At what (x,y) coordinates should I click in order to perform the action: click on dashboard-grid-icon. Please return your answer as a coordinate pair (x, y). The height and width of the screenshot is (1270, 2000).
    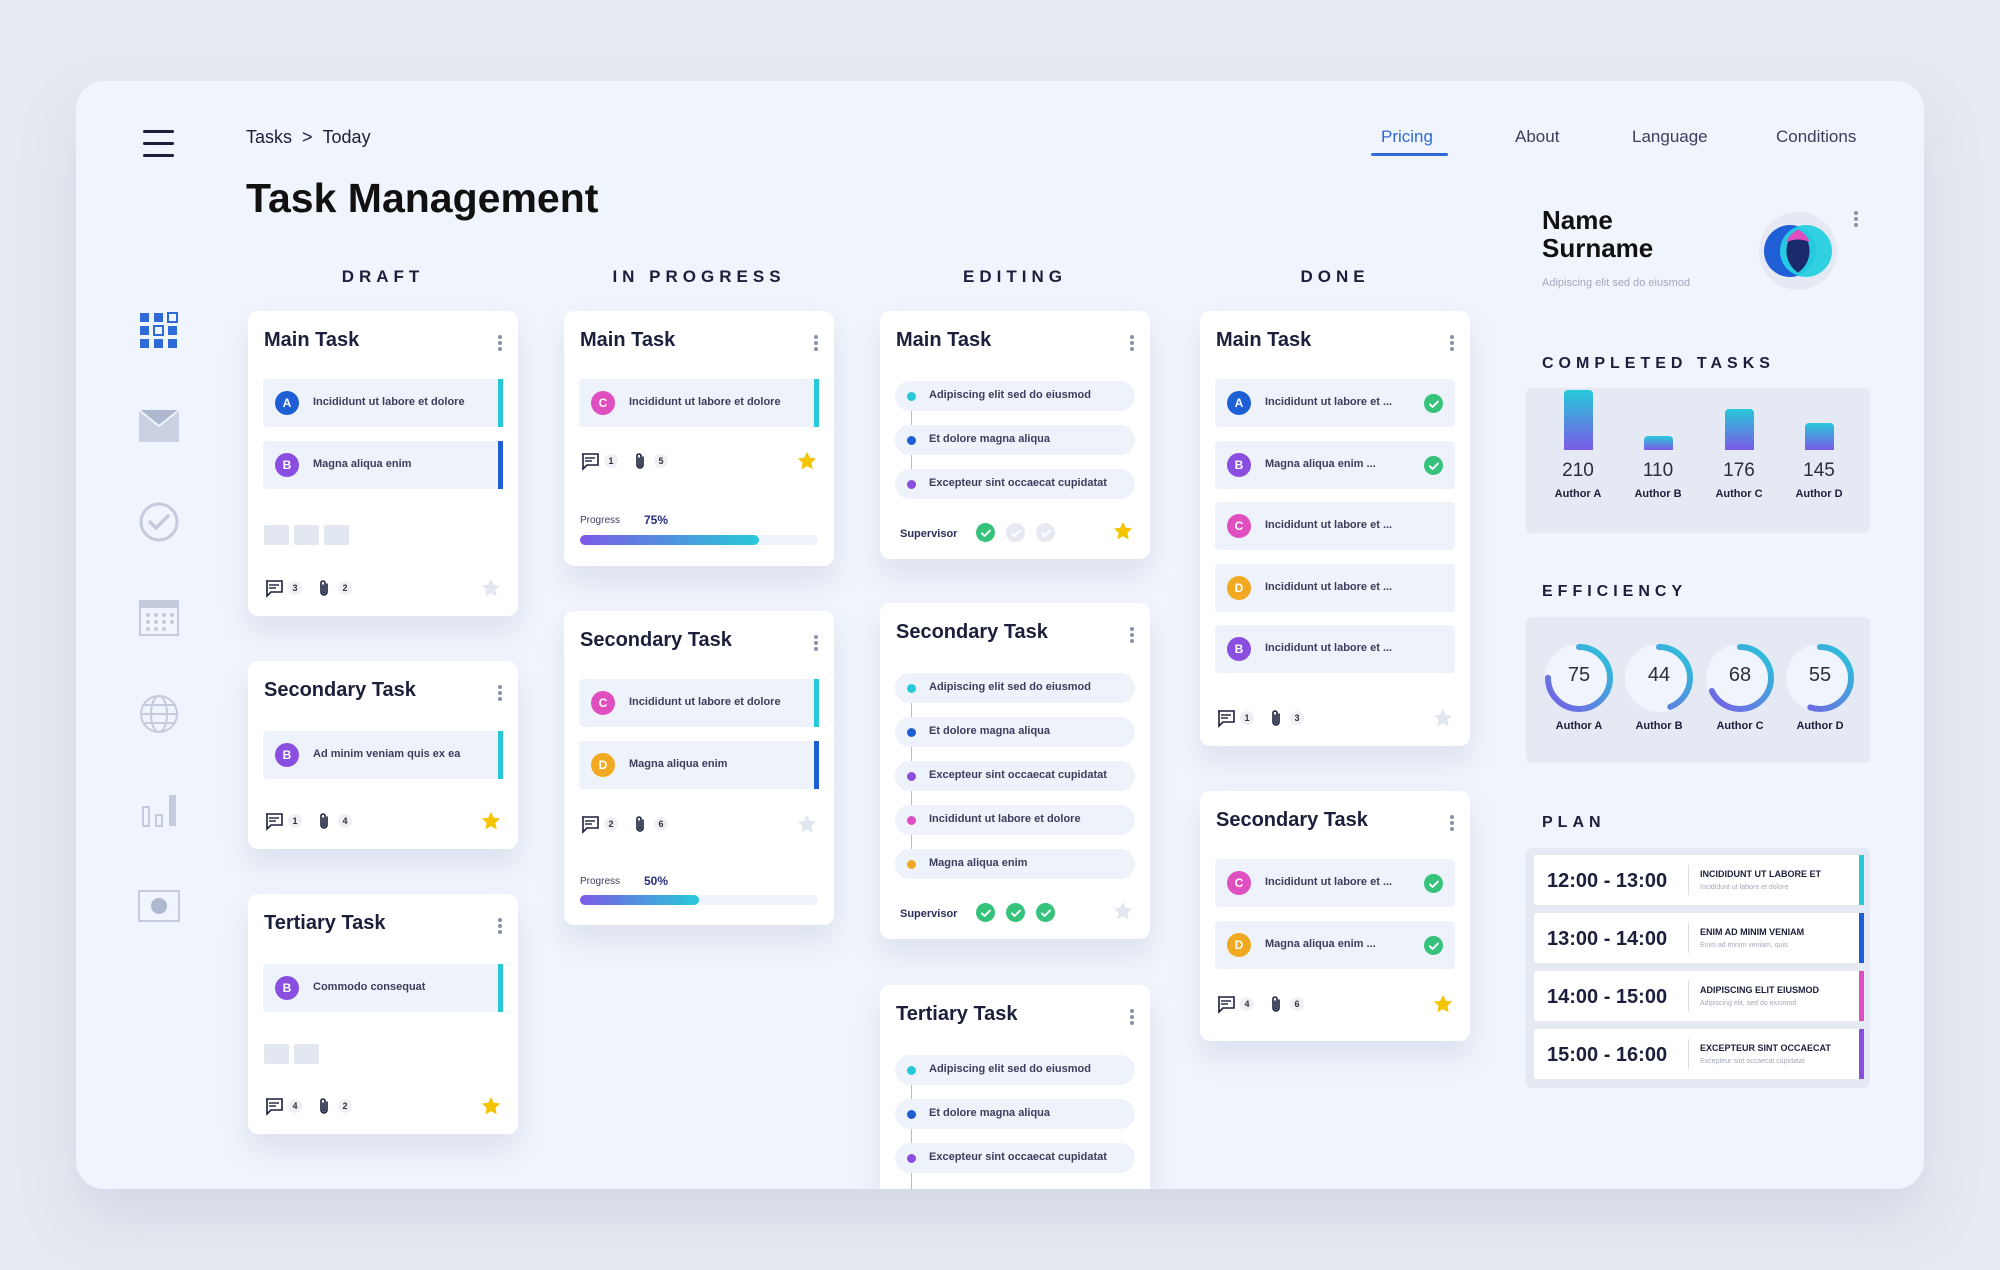
    Looking at the image, I should click on (159, 331).